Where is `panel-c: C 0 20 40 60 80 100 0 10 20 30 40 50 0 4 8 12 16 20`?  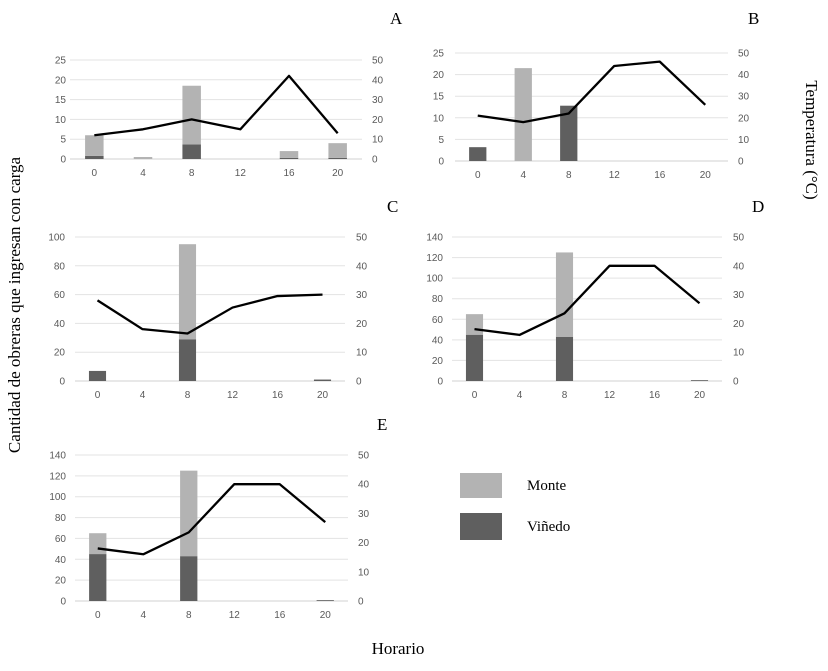
panel-c: C 0 20 40 60 80 100 0 10 20 30 40 50 0 4 8 12 16 20 is located at coordinates (223, 299).